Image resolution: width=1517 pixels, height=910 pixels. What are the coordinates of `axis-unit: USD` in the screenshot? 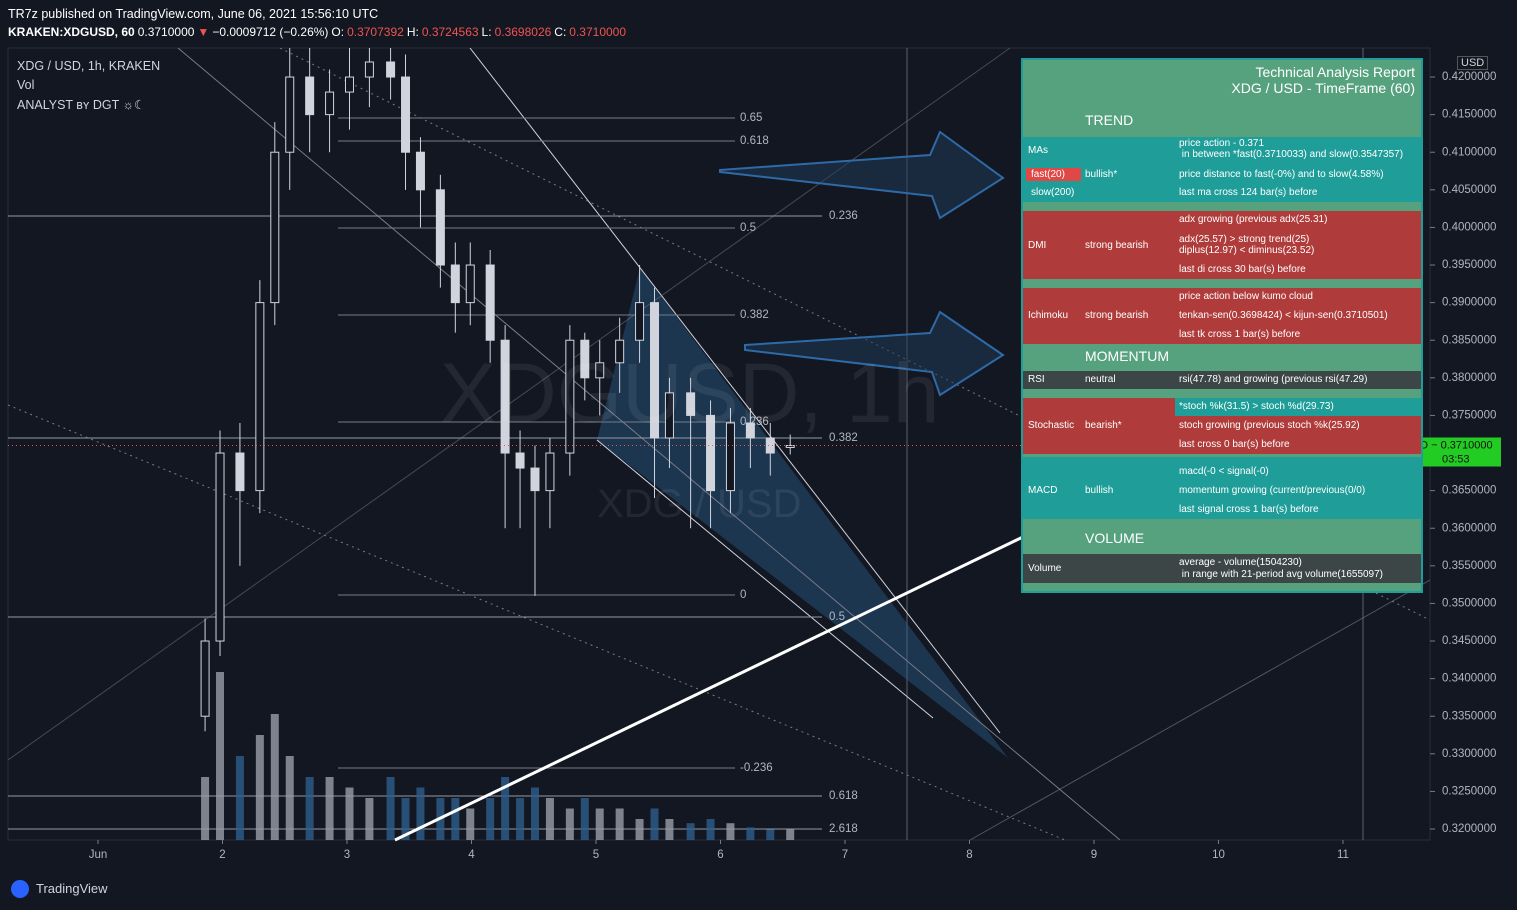 It's located at (1473, 63).